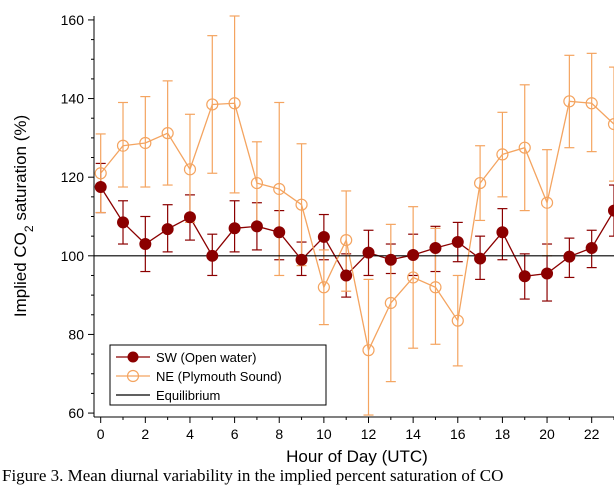 The height and width of the screenshot is (489, 614). Describe the element at coordinates (101, 434) in the screenshot. I see `x-tick-label: 0` at that location.